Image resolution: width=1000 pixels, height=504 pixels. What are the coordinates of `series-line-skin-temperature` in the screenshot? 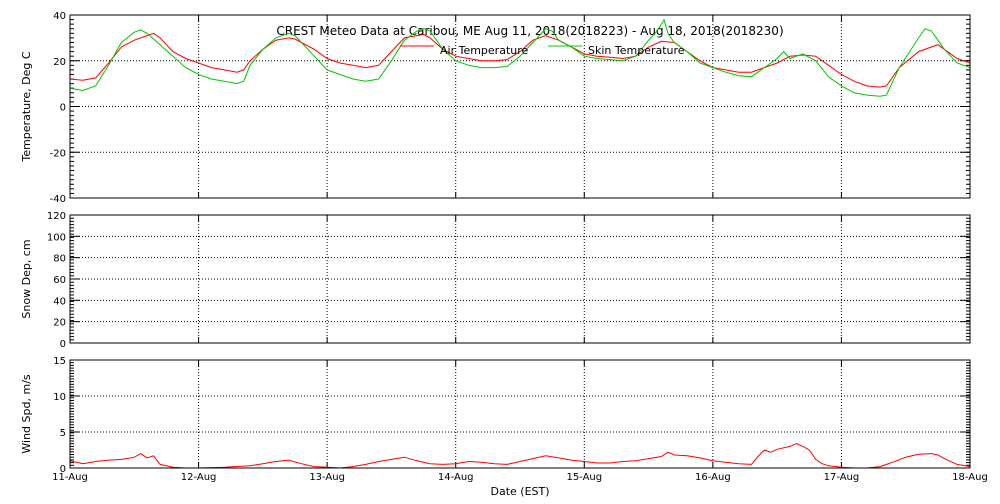 It's located at (520, 57).